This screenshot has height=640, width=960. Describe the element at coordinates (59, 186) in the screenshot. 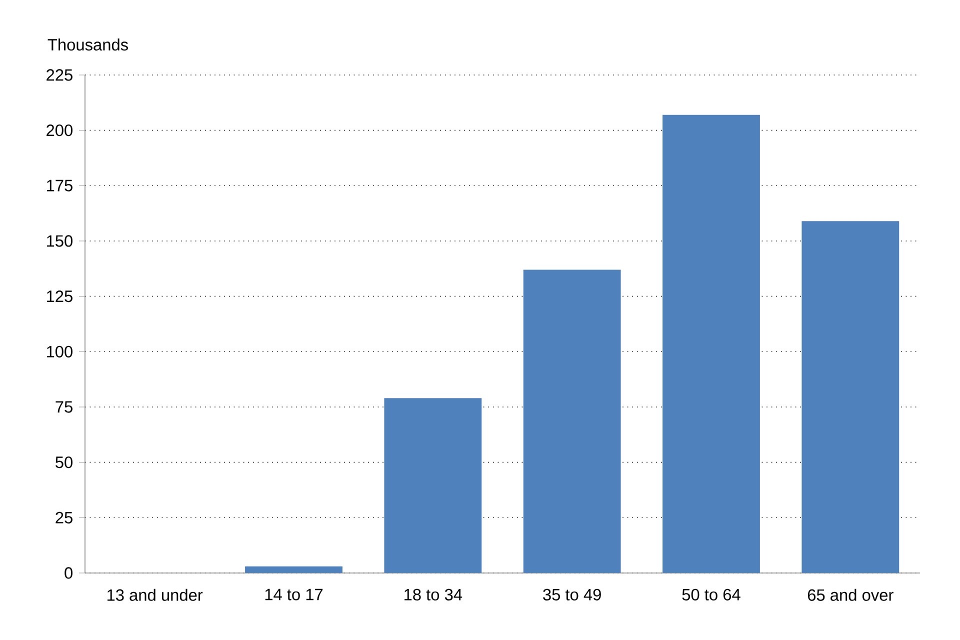

I see `y-tick-label: 175` at that location.